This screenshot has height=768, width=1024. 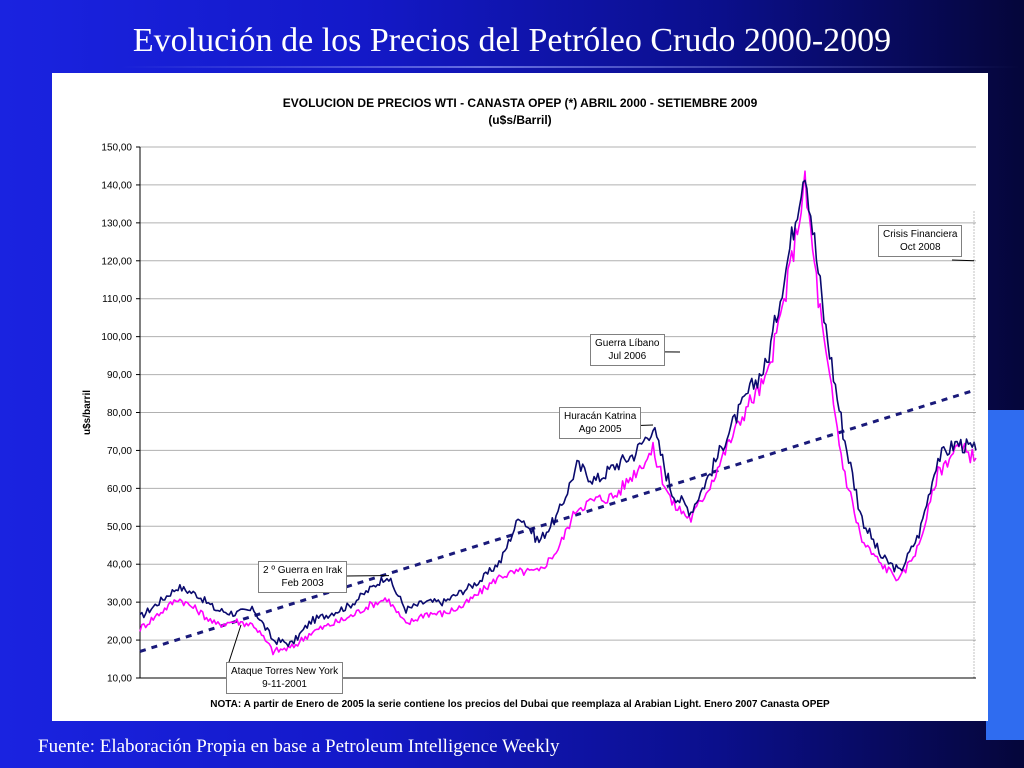 What do you see at coordinates (627, 350) in the screenshot?
I see `annotation-lebanon-war: Guerra Líbano Jul 2006` at bounding box center [627, 350].